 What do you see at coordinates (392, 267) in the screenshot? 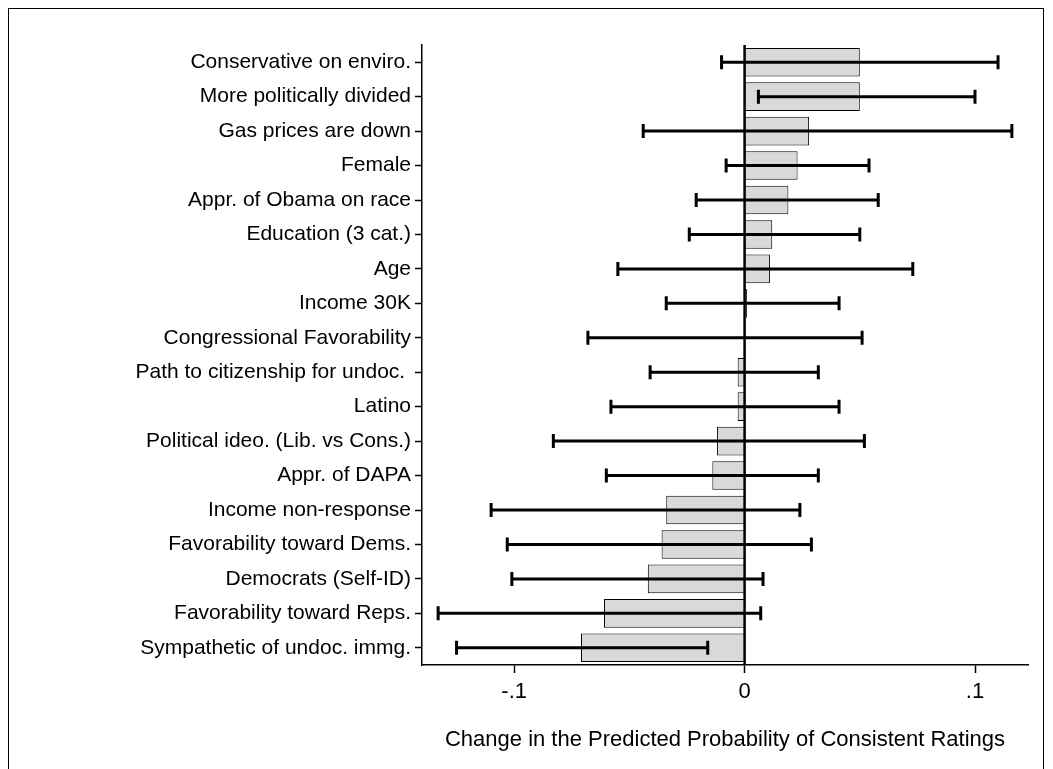
I see `y-tick-label: Age` at bounding box center [392, 267].